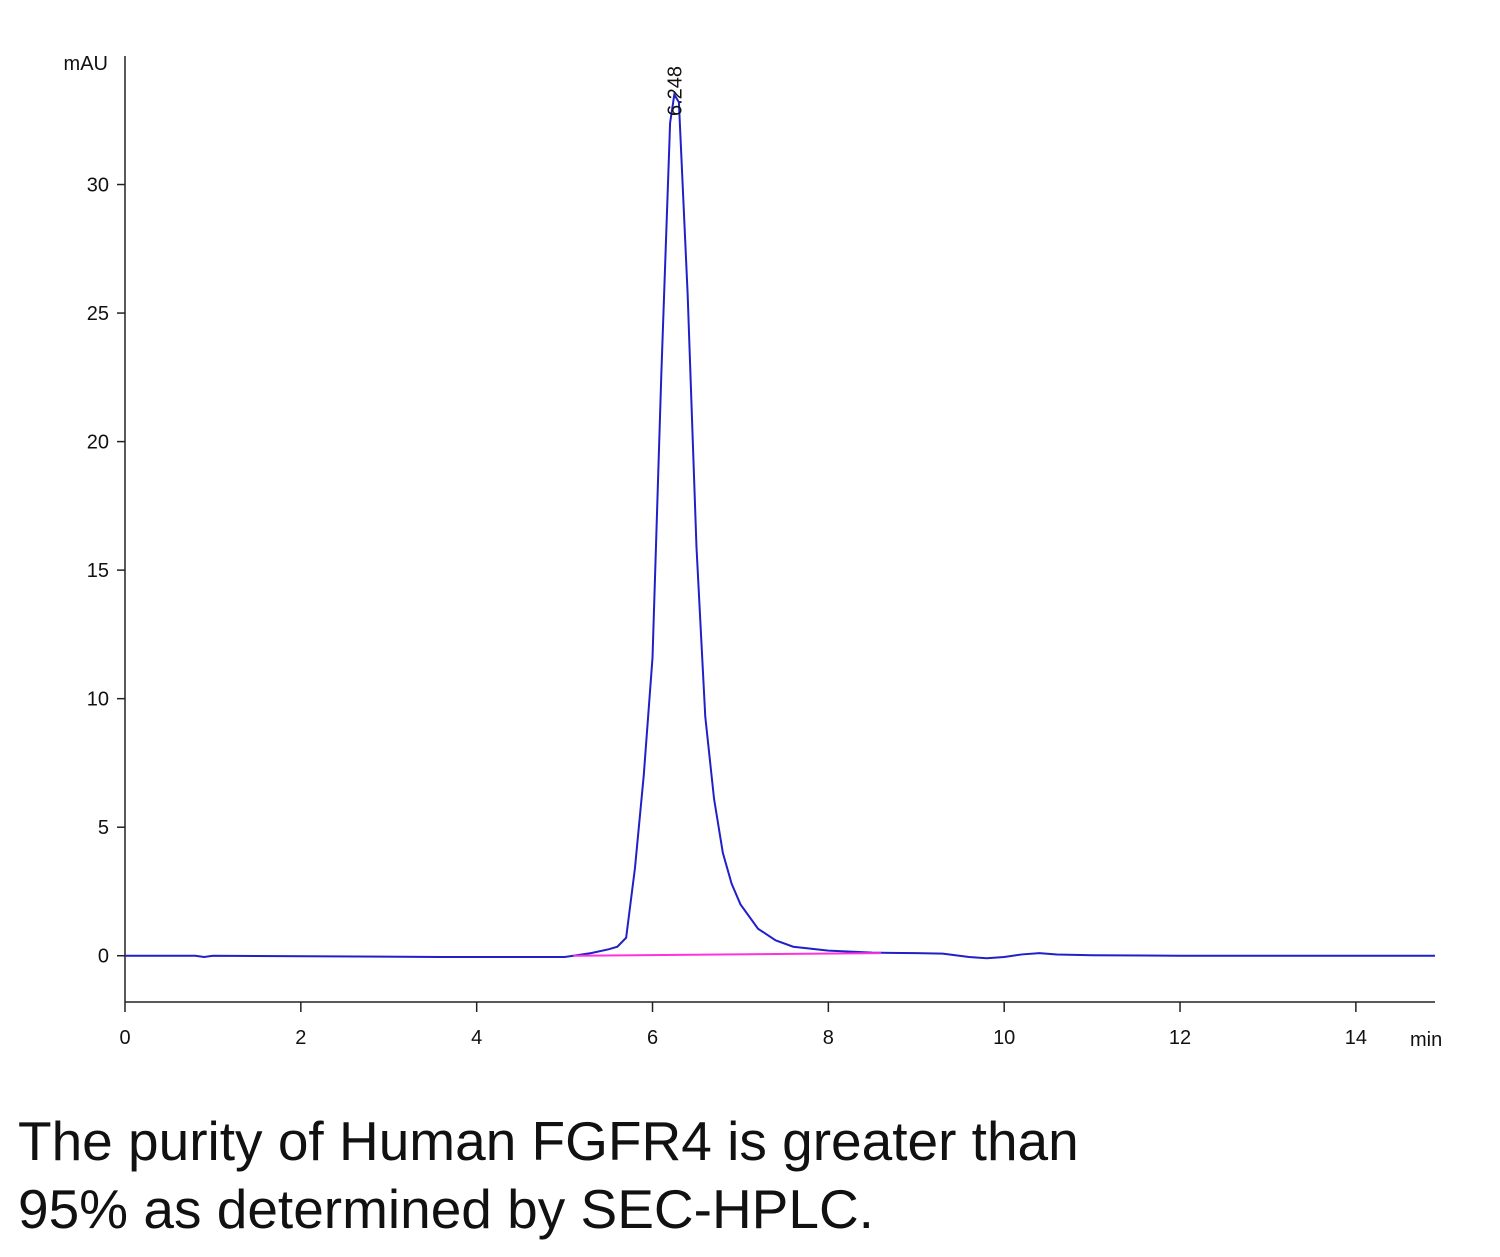  What do you see at coordinates (103, 957) in the screenshot?
I see `y-tick-label: 0` at bounding box center [103, 957].